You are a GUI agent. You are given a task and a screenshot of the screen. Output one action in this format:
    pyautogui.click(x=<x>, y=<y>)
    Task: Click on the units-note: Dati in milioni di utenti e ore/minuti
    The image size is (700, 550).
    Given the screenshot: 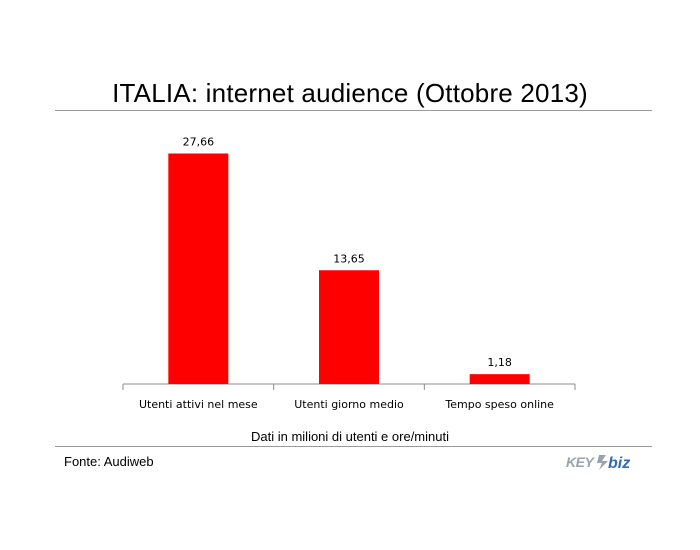 What is the action you would take?
    pyautogui.click(x=350, y=436)
    